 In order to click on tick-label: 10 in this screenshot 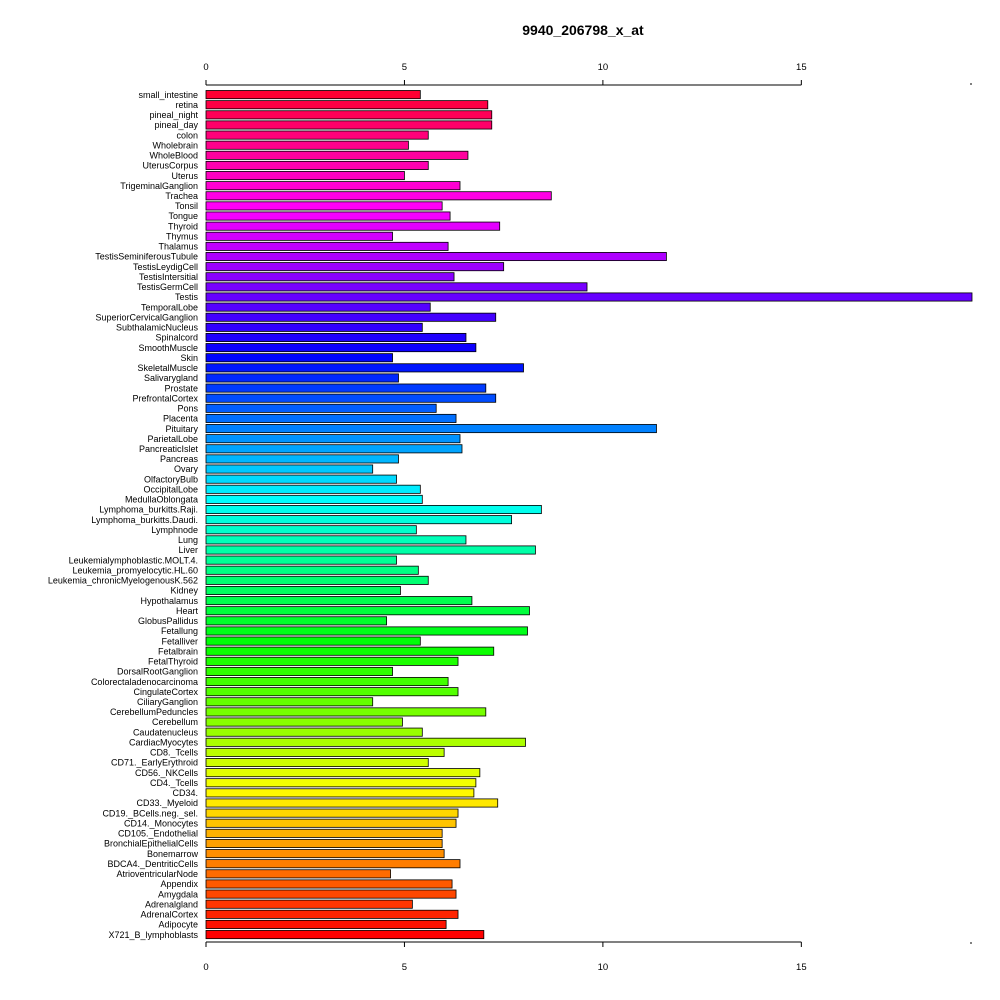, I will do `click(603, 967)`.